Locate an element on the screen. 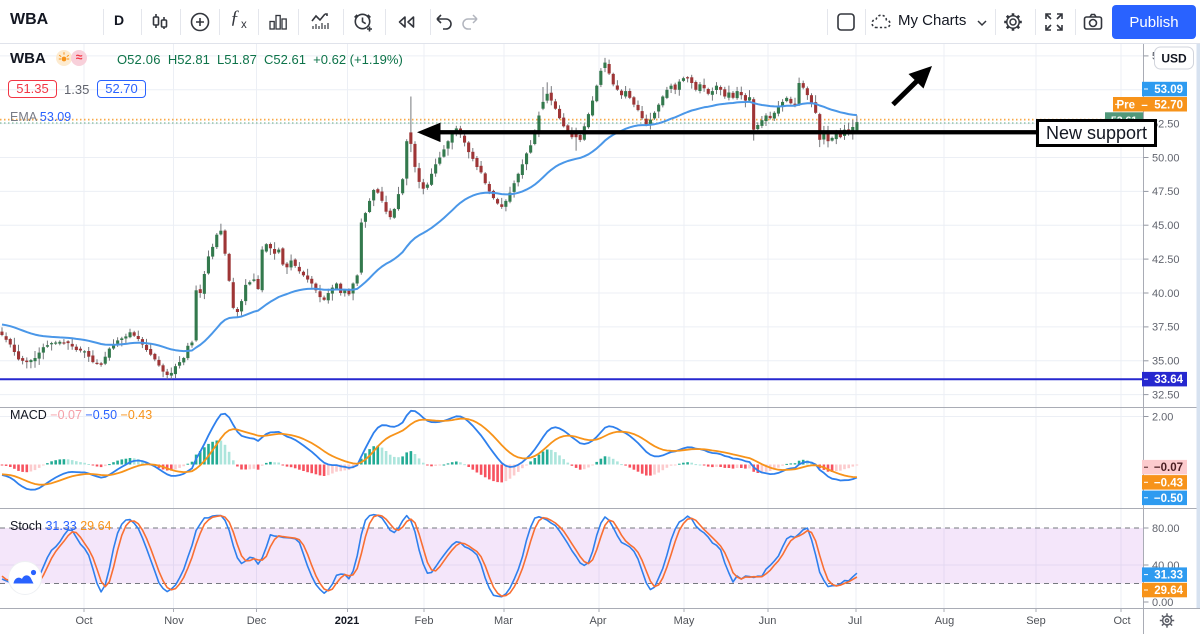  svg-text: 80.00 is located at coordinates (1166, 529).